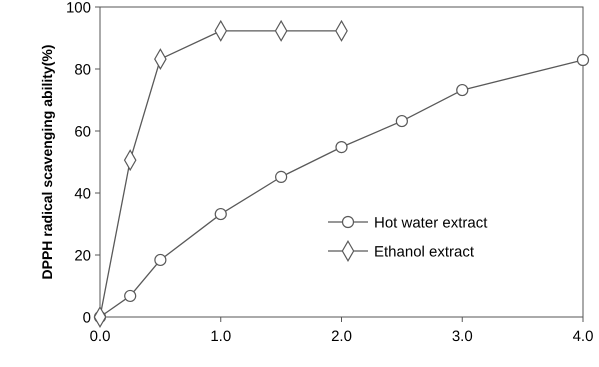 The image size is (599, 367). Describe the element at coordinates (431, 223) in the screenshot. I see `legend-label: Hot water extract` at that location.